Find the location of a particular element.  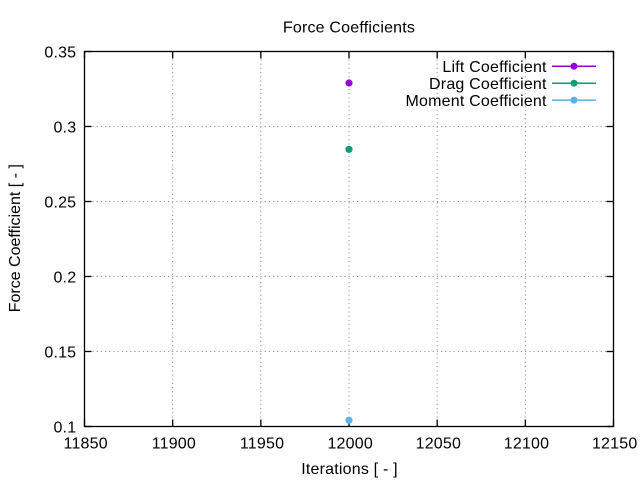

svg-text: Lift Coefficient is located at coordinates (494, 67).